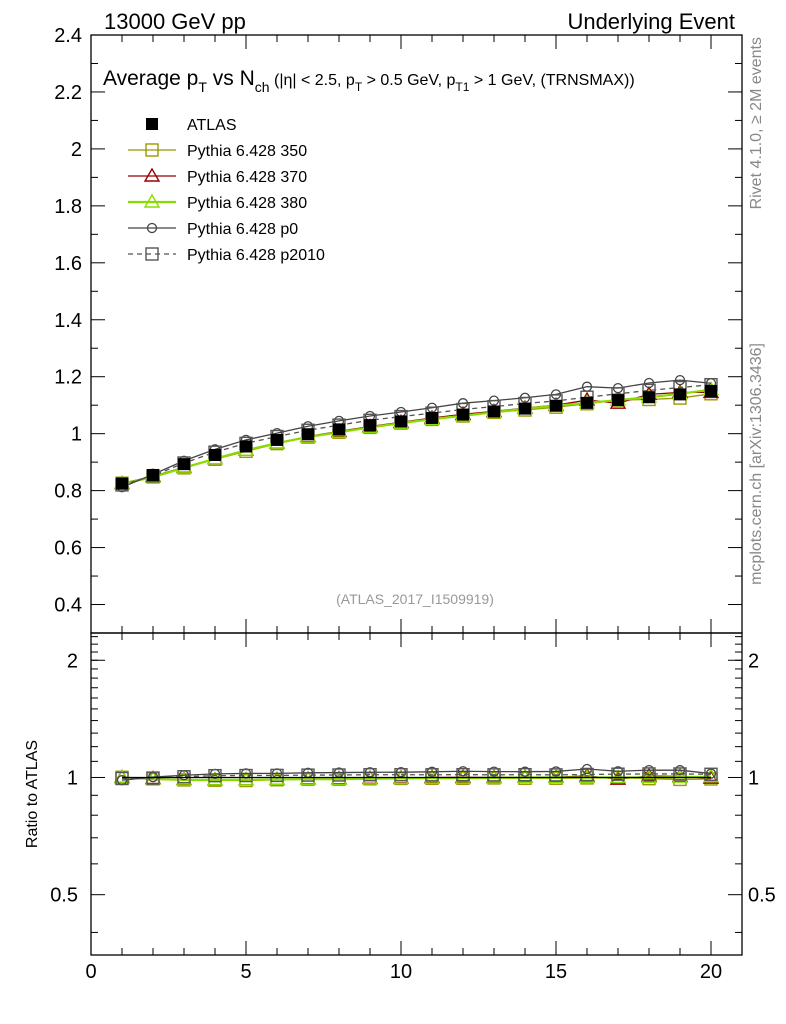 This screenshot has height=1024, width=786. Describe the element at coordinates (68, 36) in the screenshot. I see `main-ytick-label: 2.4` at that location.